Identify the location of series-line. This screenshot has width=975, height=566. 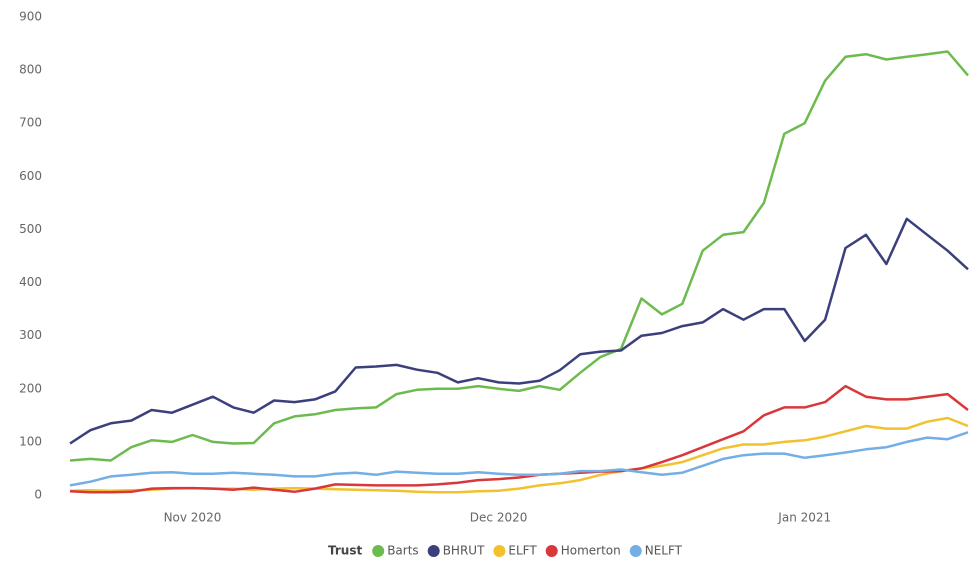
(519, 459).